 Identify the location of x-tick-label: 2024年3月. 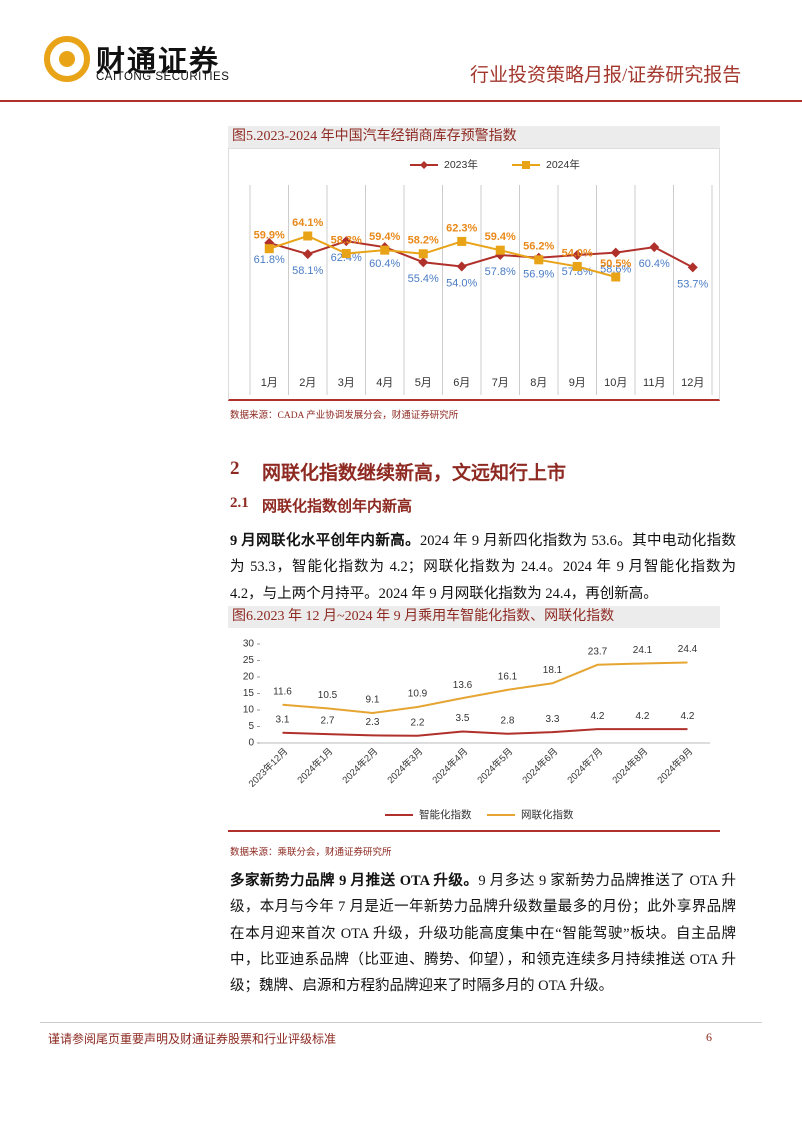
(405, 765).